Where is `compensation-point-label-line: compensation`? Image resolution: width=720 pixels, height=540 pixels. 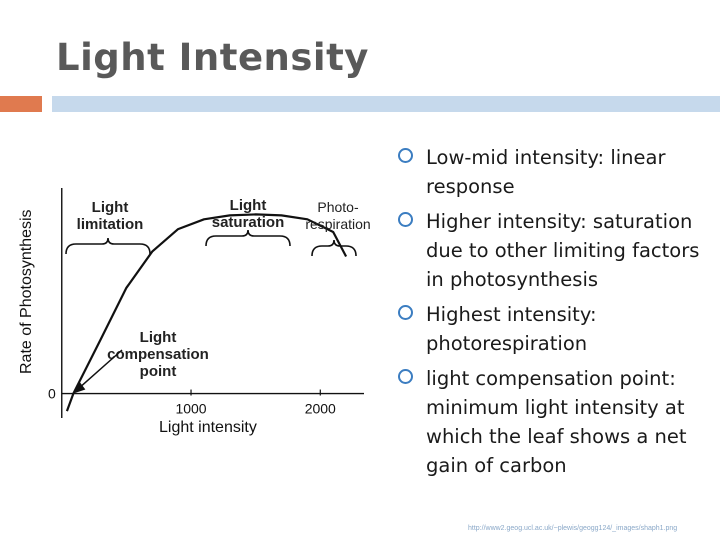 compensation-point-label-line: compensation is located at coordinates (158, 354).